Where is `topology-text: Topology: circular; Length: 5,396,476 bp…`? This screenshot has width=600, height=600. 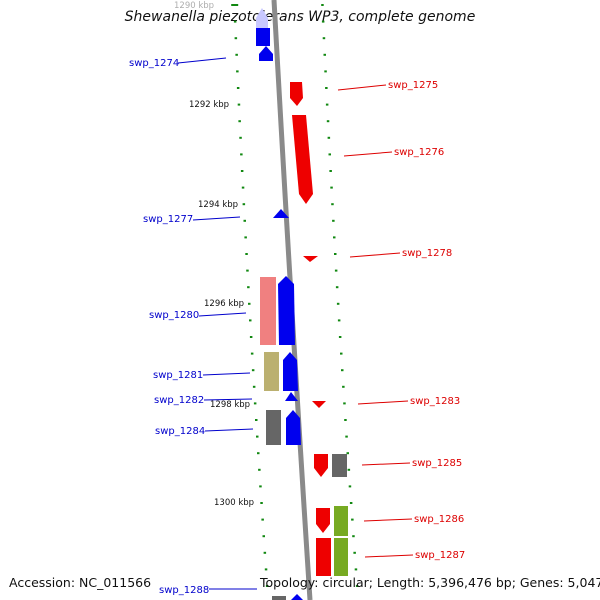
topology-text: Topology: circular; Length: 5,396,476 bp… is located at coordinates (430, 582).